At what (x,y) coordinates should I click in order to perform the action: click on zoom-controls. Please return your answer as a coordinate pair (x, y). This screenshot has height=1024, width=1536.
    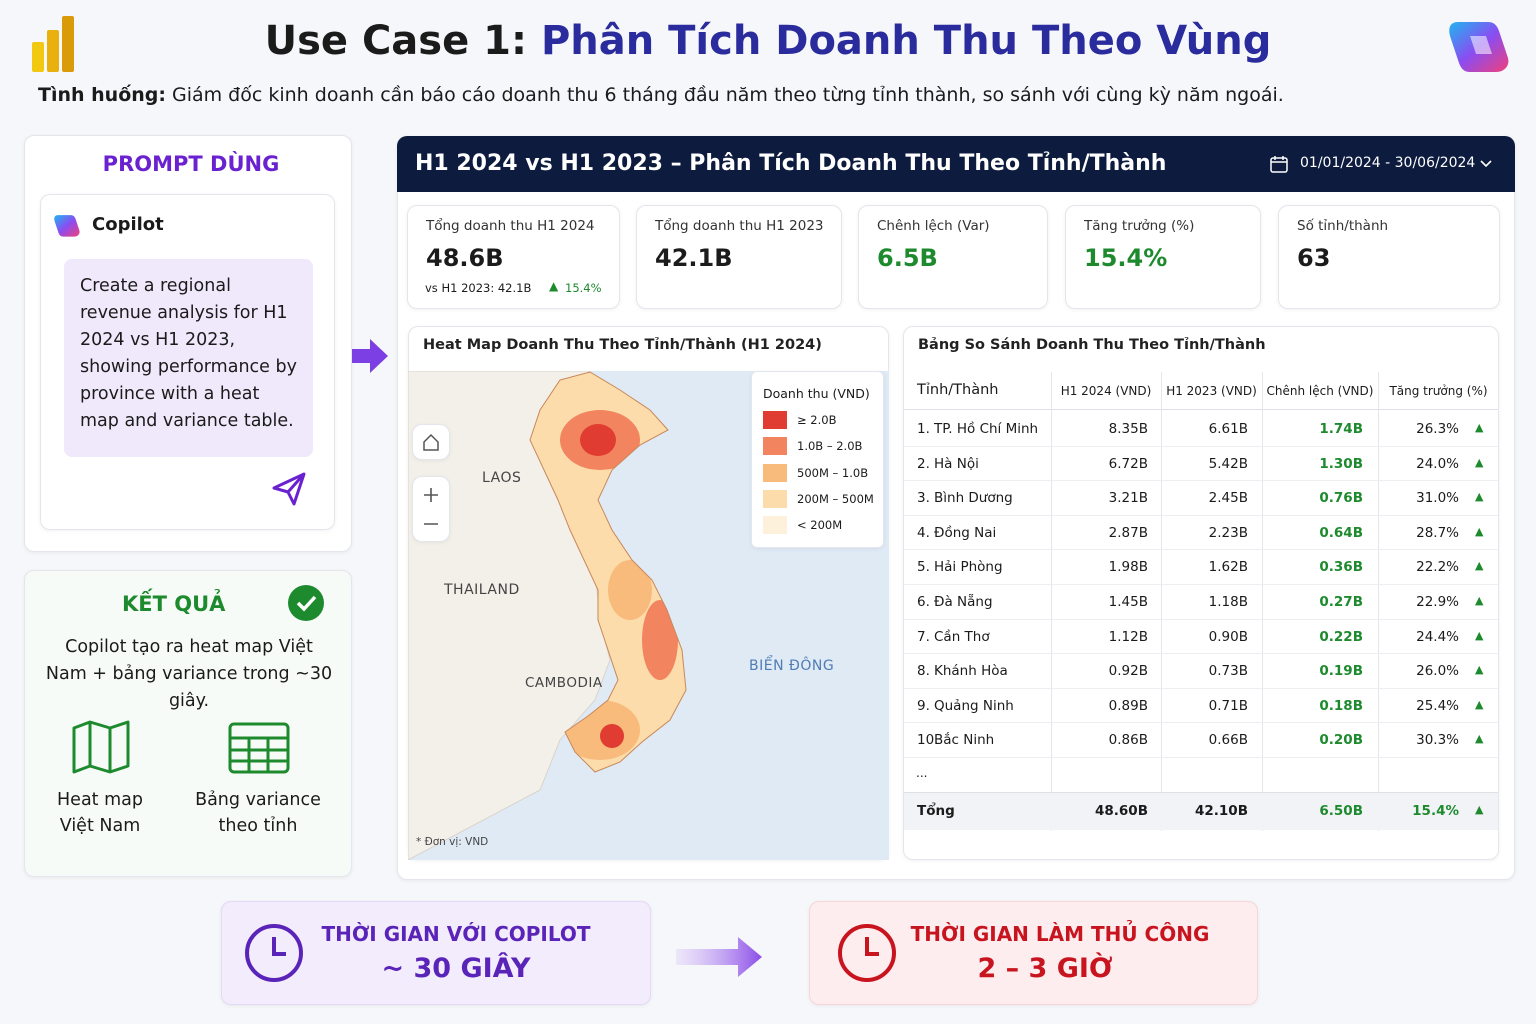
    Looking at the image, I should click on (431, 509).